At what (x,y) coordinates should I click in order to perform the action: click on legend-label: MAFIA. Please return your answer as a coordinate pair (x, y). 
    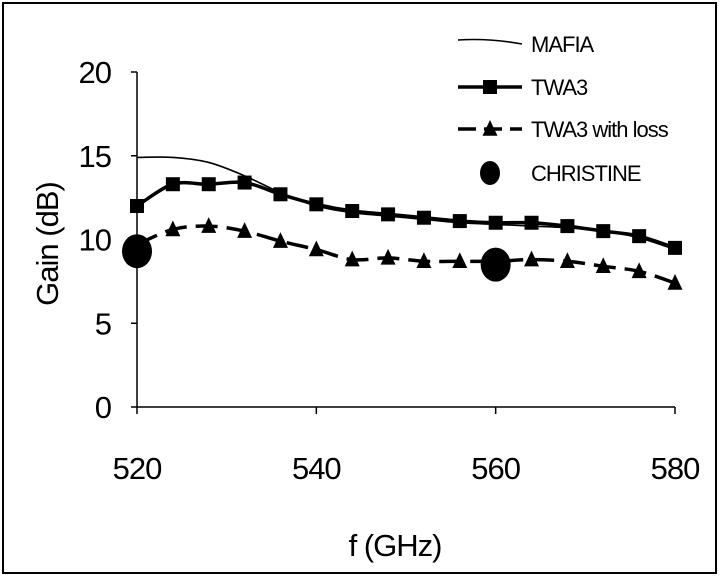
    Looking at the image, I should click on (563, 44).